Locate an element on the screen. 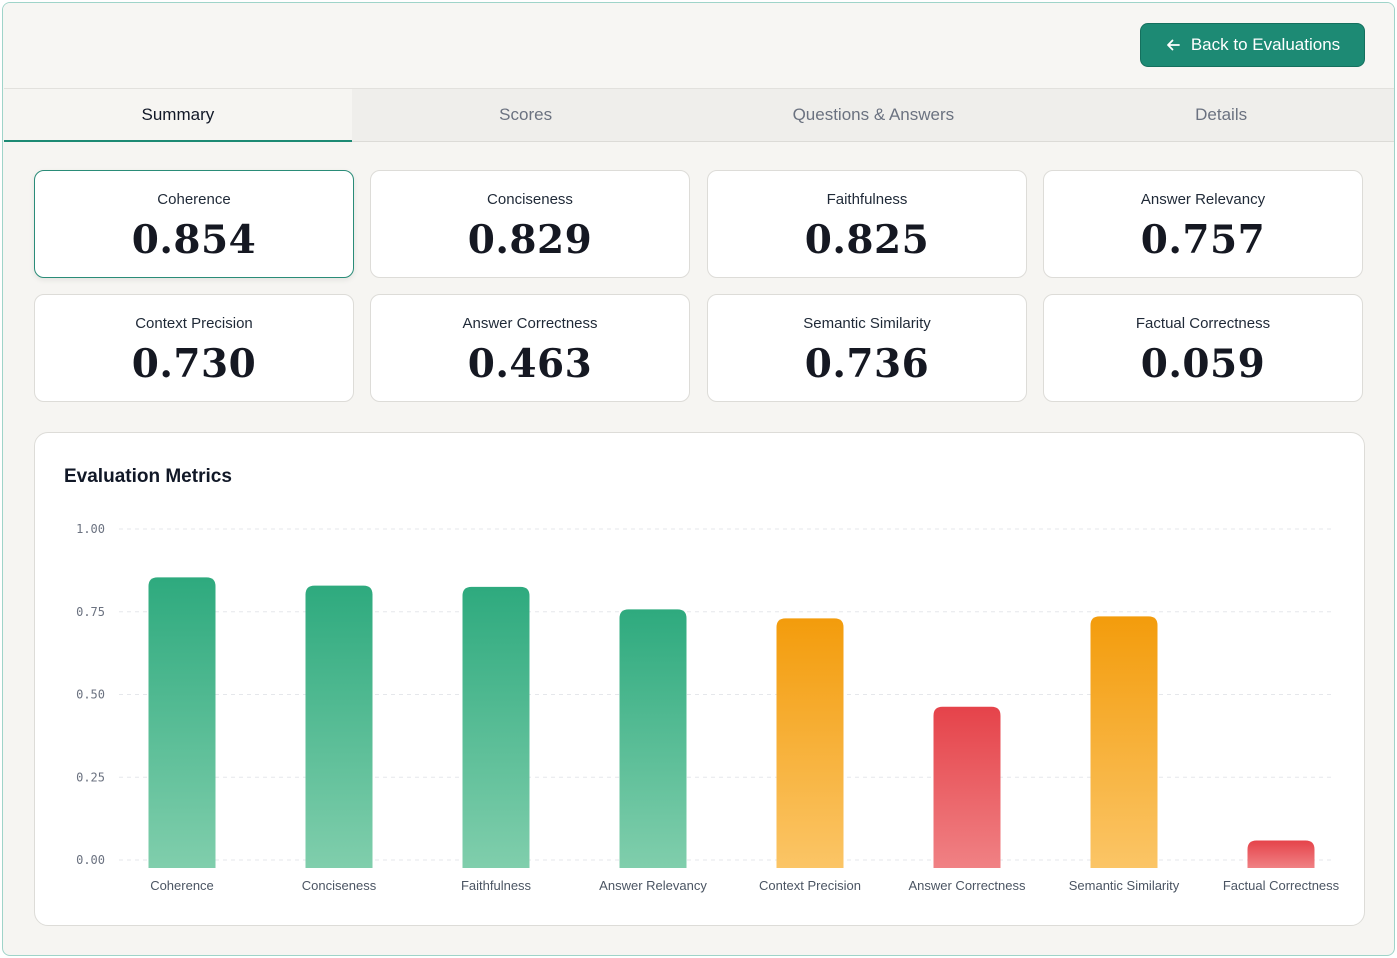  back-to-evaluations-button: Back to Evaluations is located at coordinates (1252, 45).